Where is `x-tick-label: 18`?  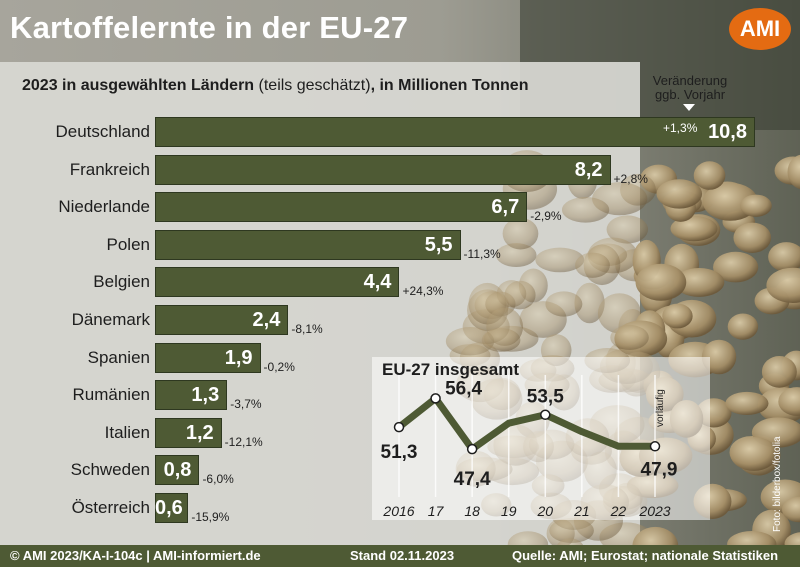
x-tick-label: 18 is located at coordinates (472, 511).